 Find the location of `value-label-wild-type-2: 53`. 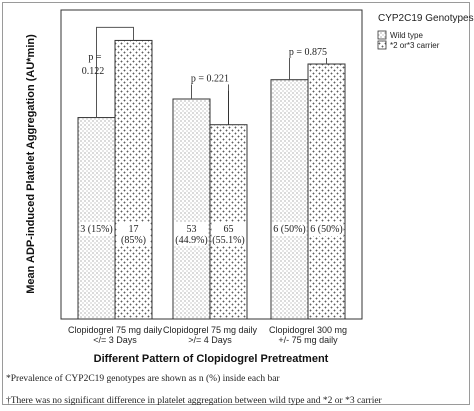

value-label-wild-type-2: 53 is located at coordinates (192, 229).